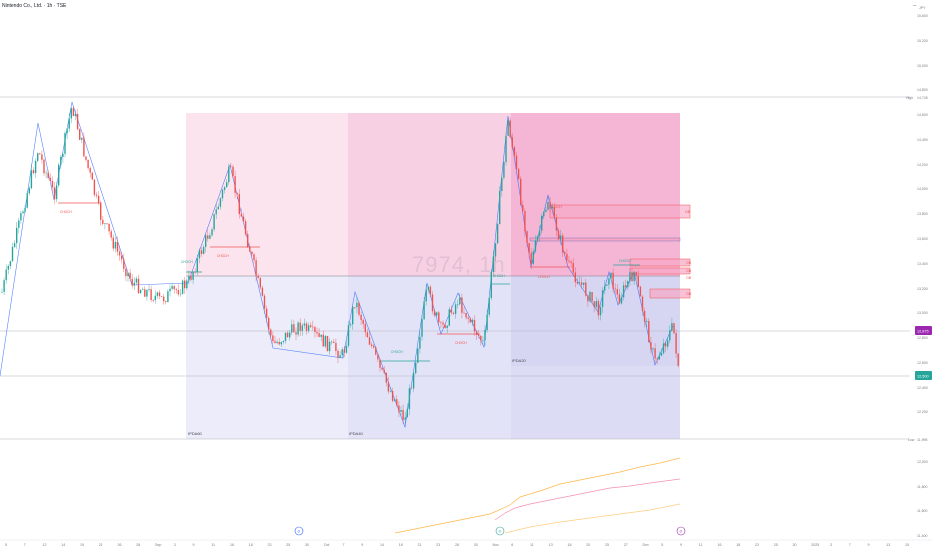 This screenshot has height=550, width=932. Describe the element at coordinates (922, 511) in the screenshot. I see `price-tick: 11,600` at that location.